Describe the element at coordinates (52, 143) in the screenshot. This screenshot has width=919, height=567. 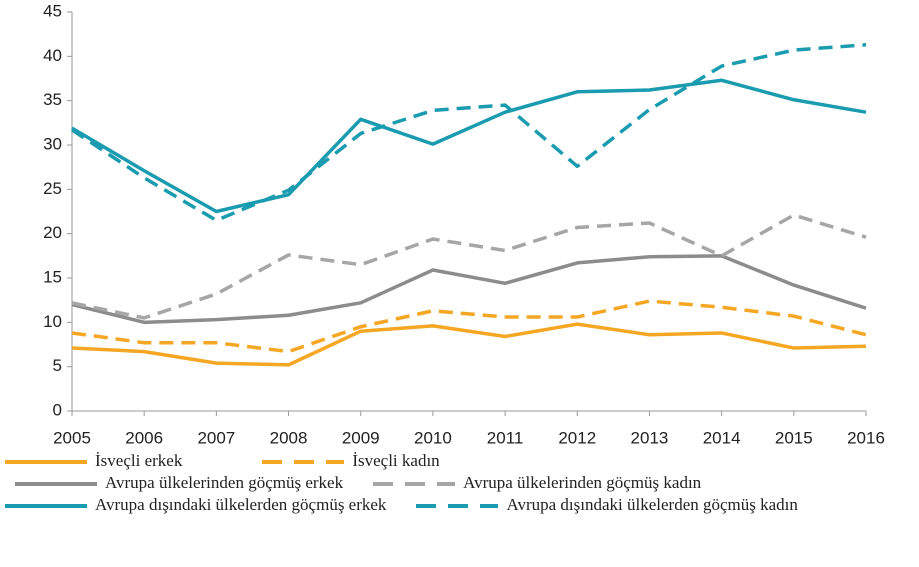
I see `y-tick-label: 30` at that location.